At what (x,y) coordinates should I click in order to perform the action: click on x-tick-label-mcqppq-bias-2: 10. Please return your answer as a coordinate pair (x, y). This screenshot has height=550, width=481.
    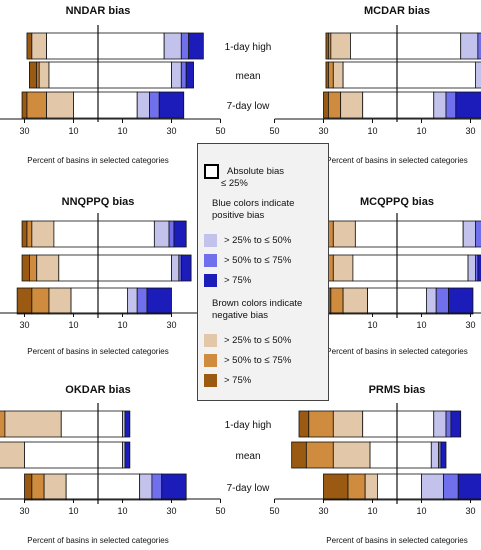
    Looking at the image, I should click on (372, 325).